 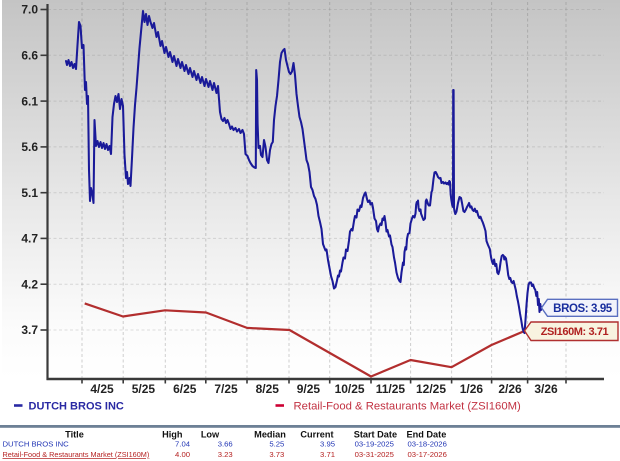 What do you see at coordinates (144, 389) in the screenshot?
I see `svg-text: 5/25` at bounding box center [144, 389].